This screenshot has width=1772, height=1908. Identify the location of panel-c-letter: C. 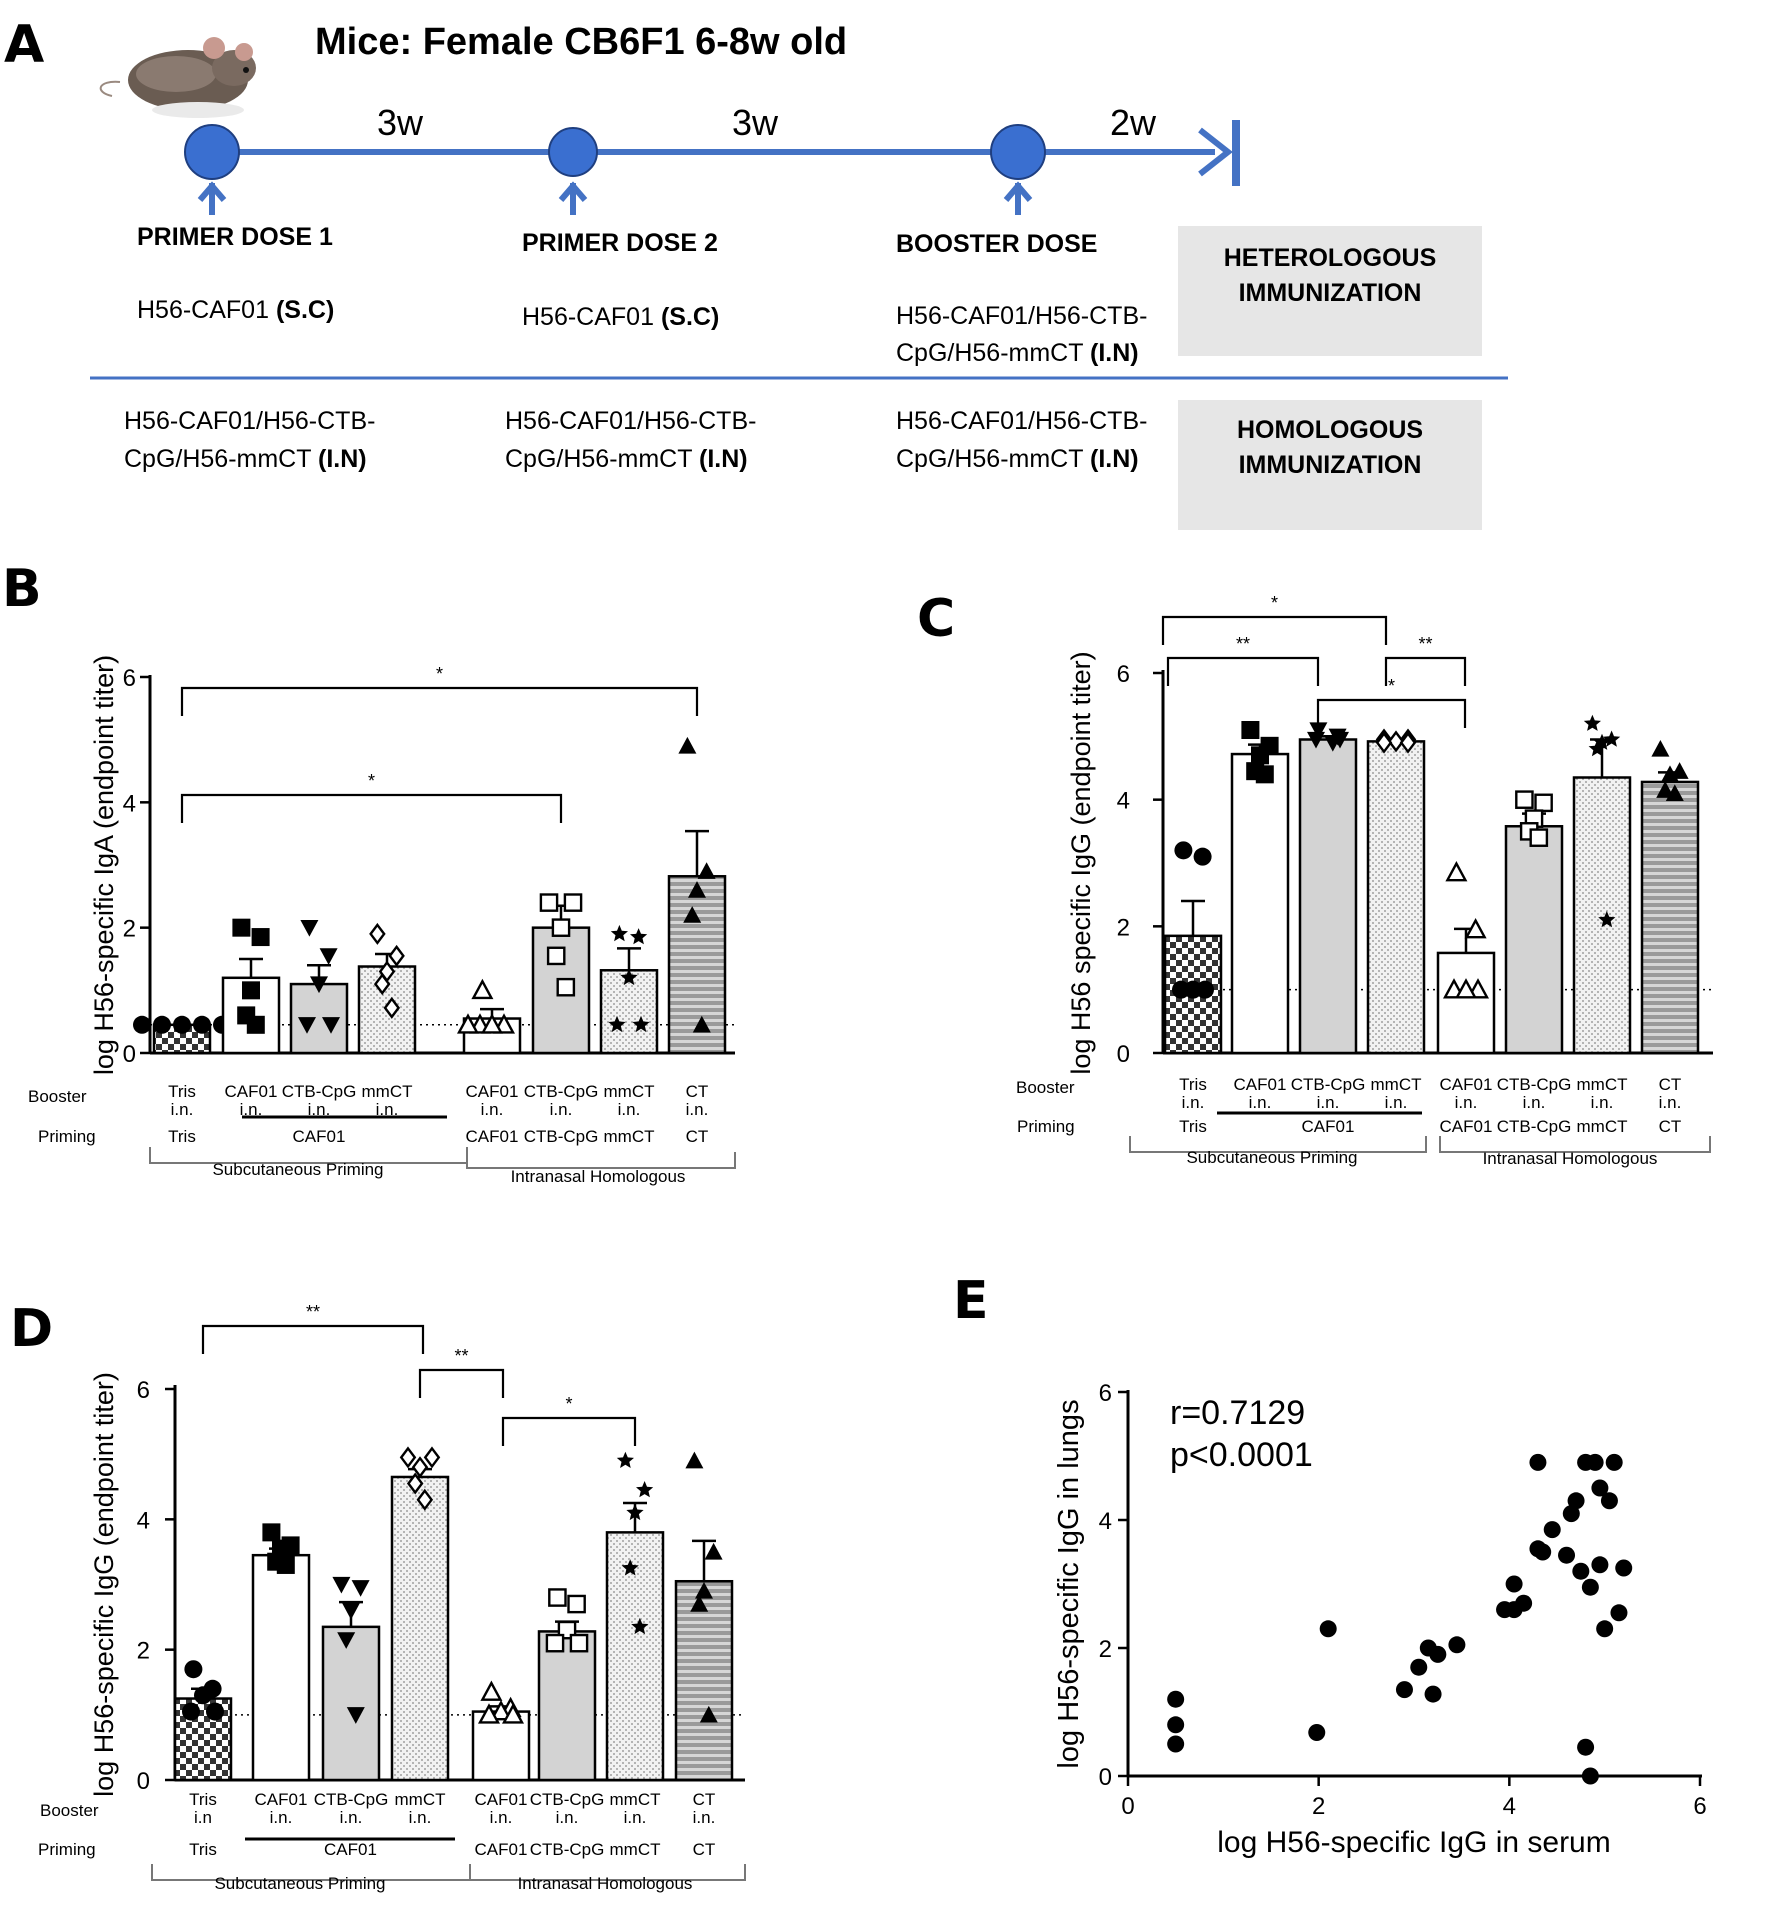
(936, 619).